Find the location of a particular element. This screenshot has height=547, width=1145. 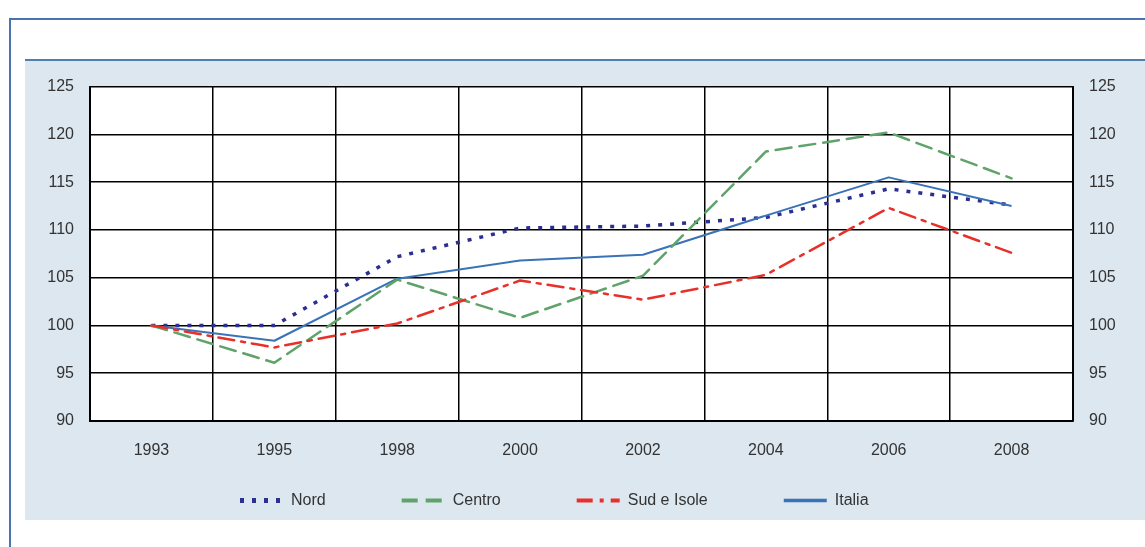

y2-tick-label: 125 is located at coordinates (1102, 86).